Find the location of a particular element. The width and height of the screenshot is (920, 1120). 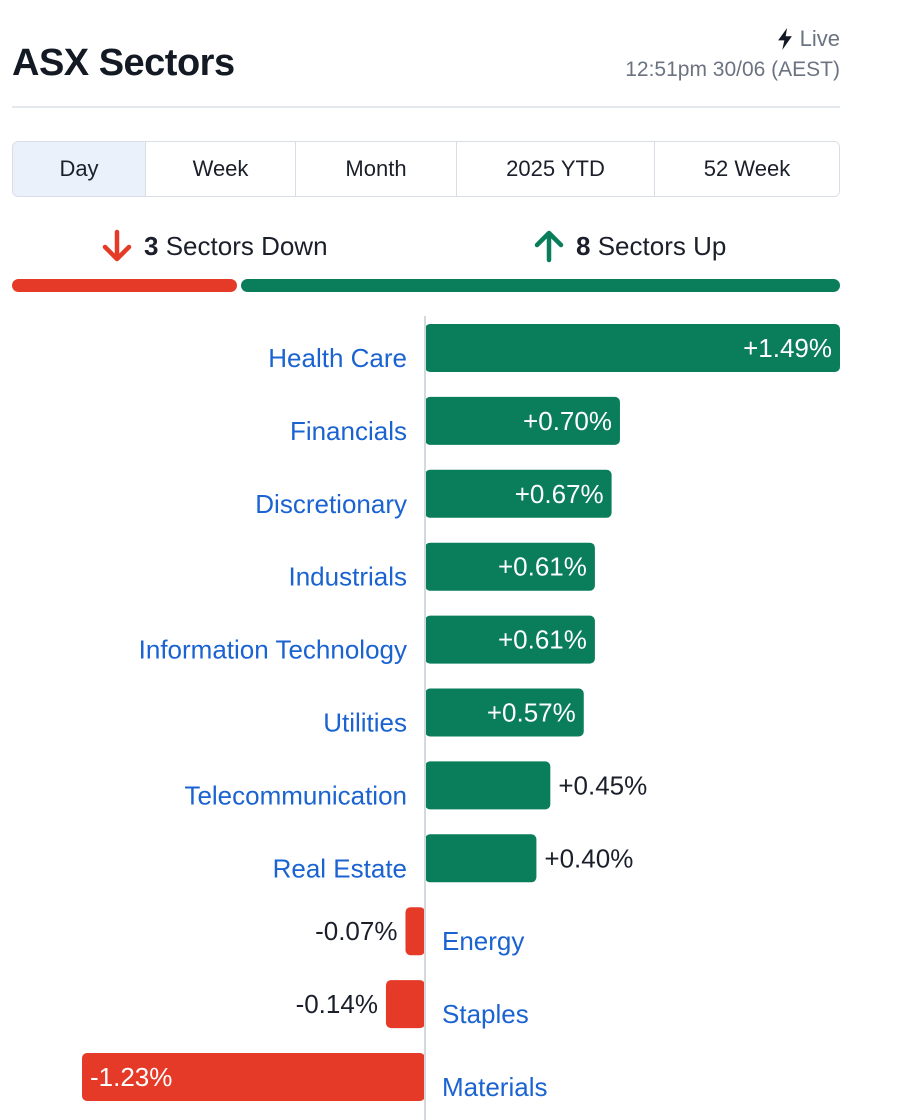

bar-industrials is located at coordinates (510, 566).